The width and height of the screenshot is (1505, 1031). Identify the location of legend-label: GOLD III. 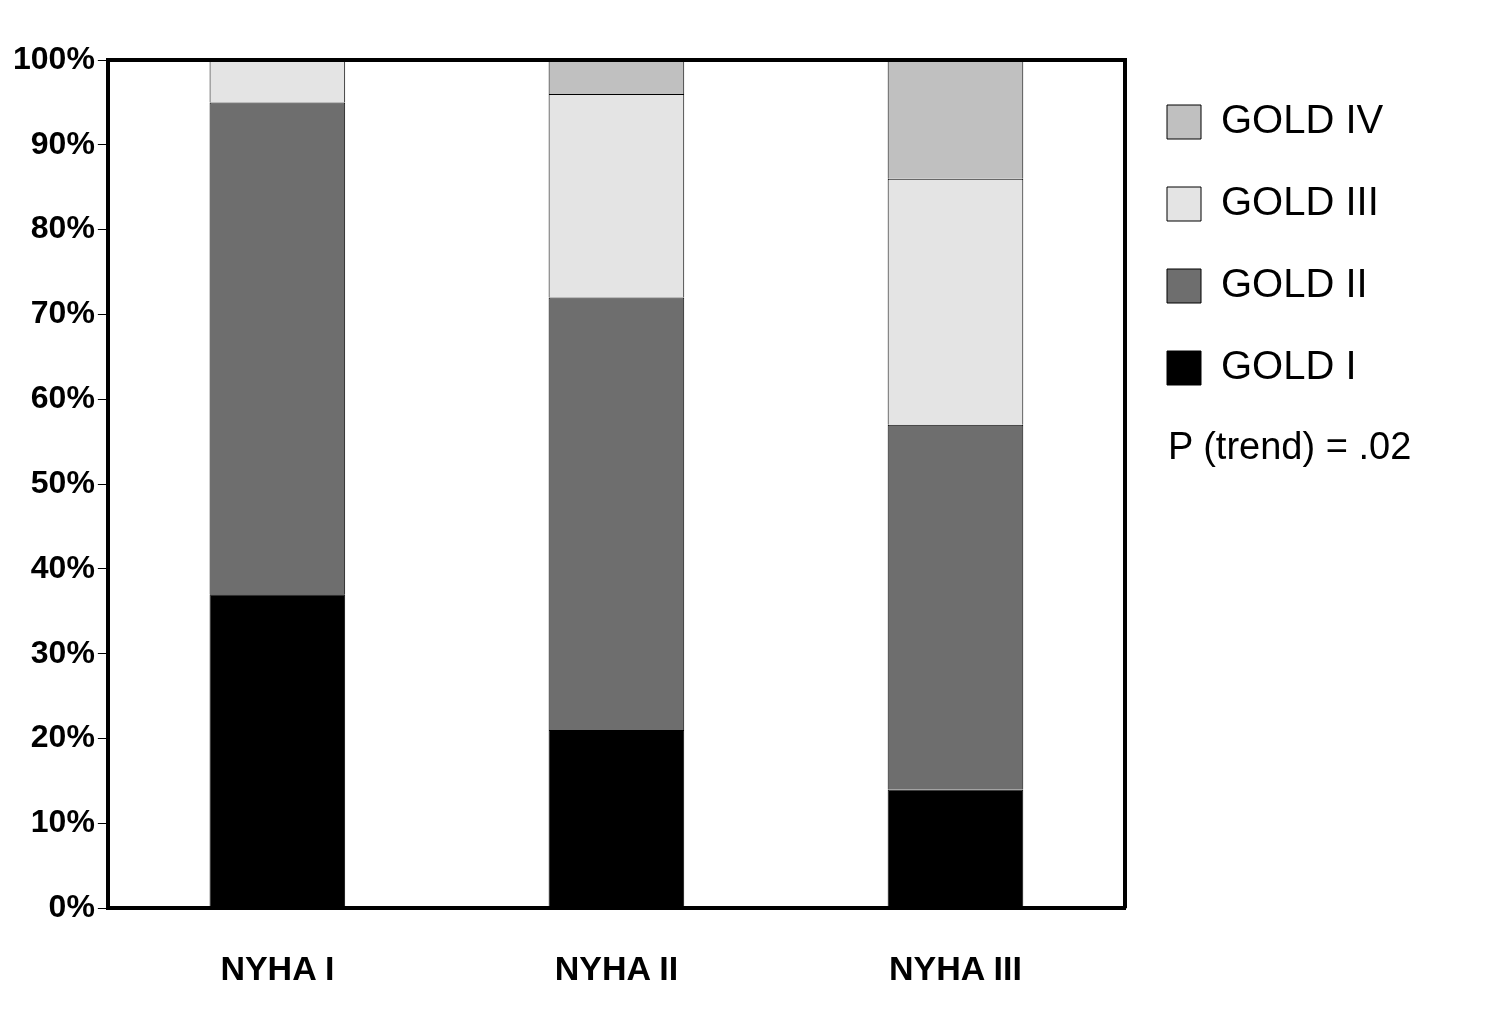
(1300, 201).